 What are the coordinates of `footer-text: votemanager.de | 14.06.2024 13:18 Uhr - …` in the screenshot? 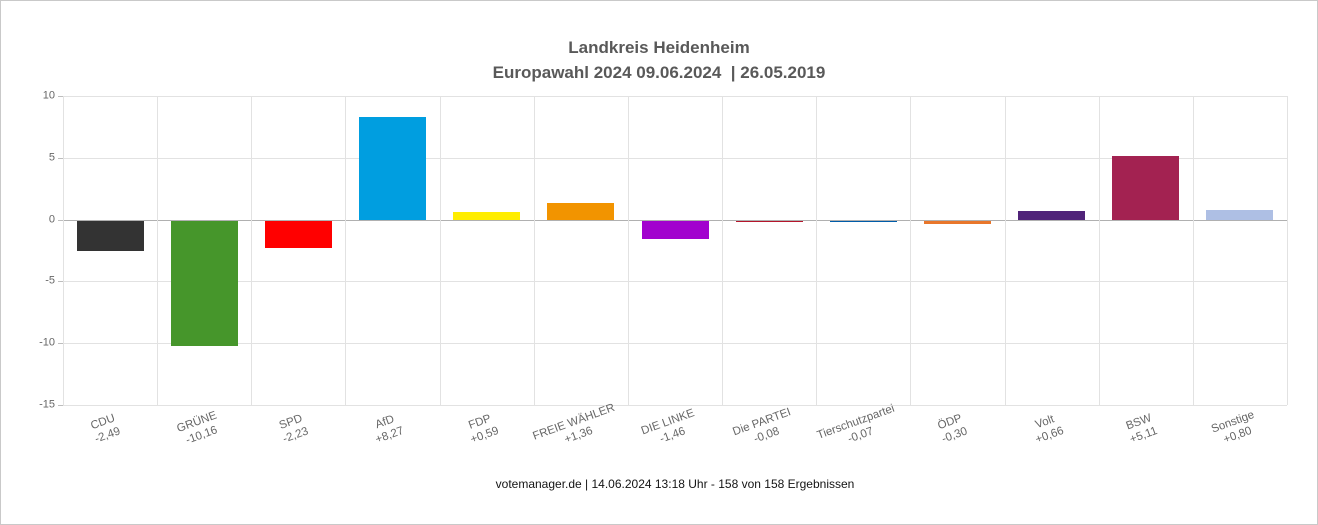 It's located at (675, 484).